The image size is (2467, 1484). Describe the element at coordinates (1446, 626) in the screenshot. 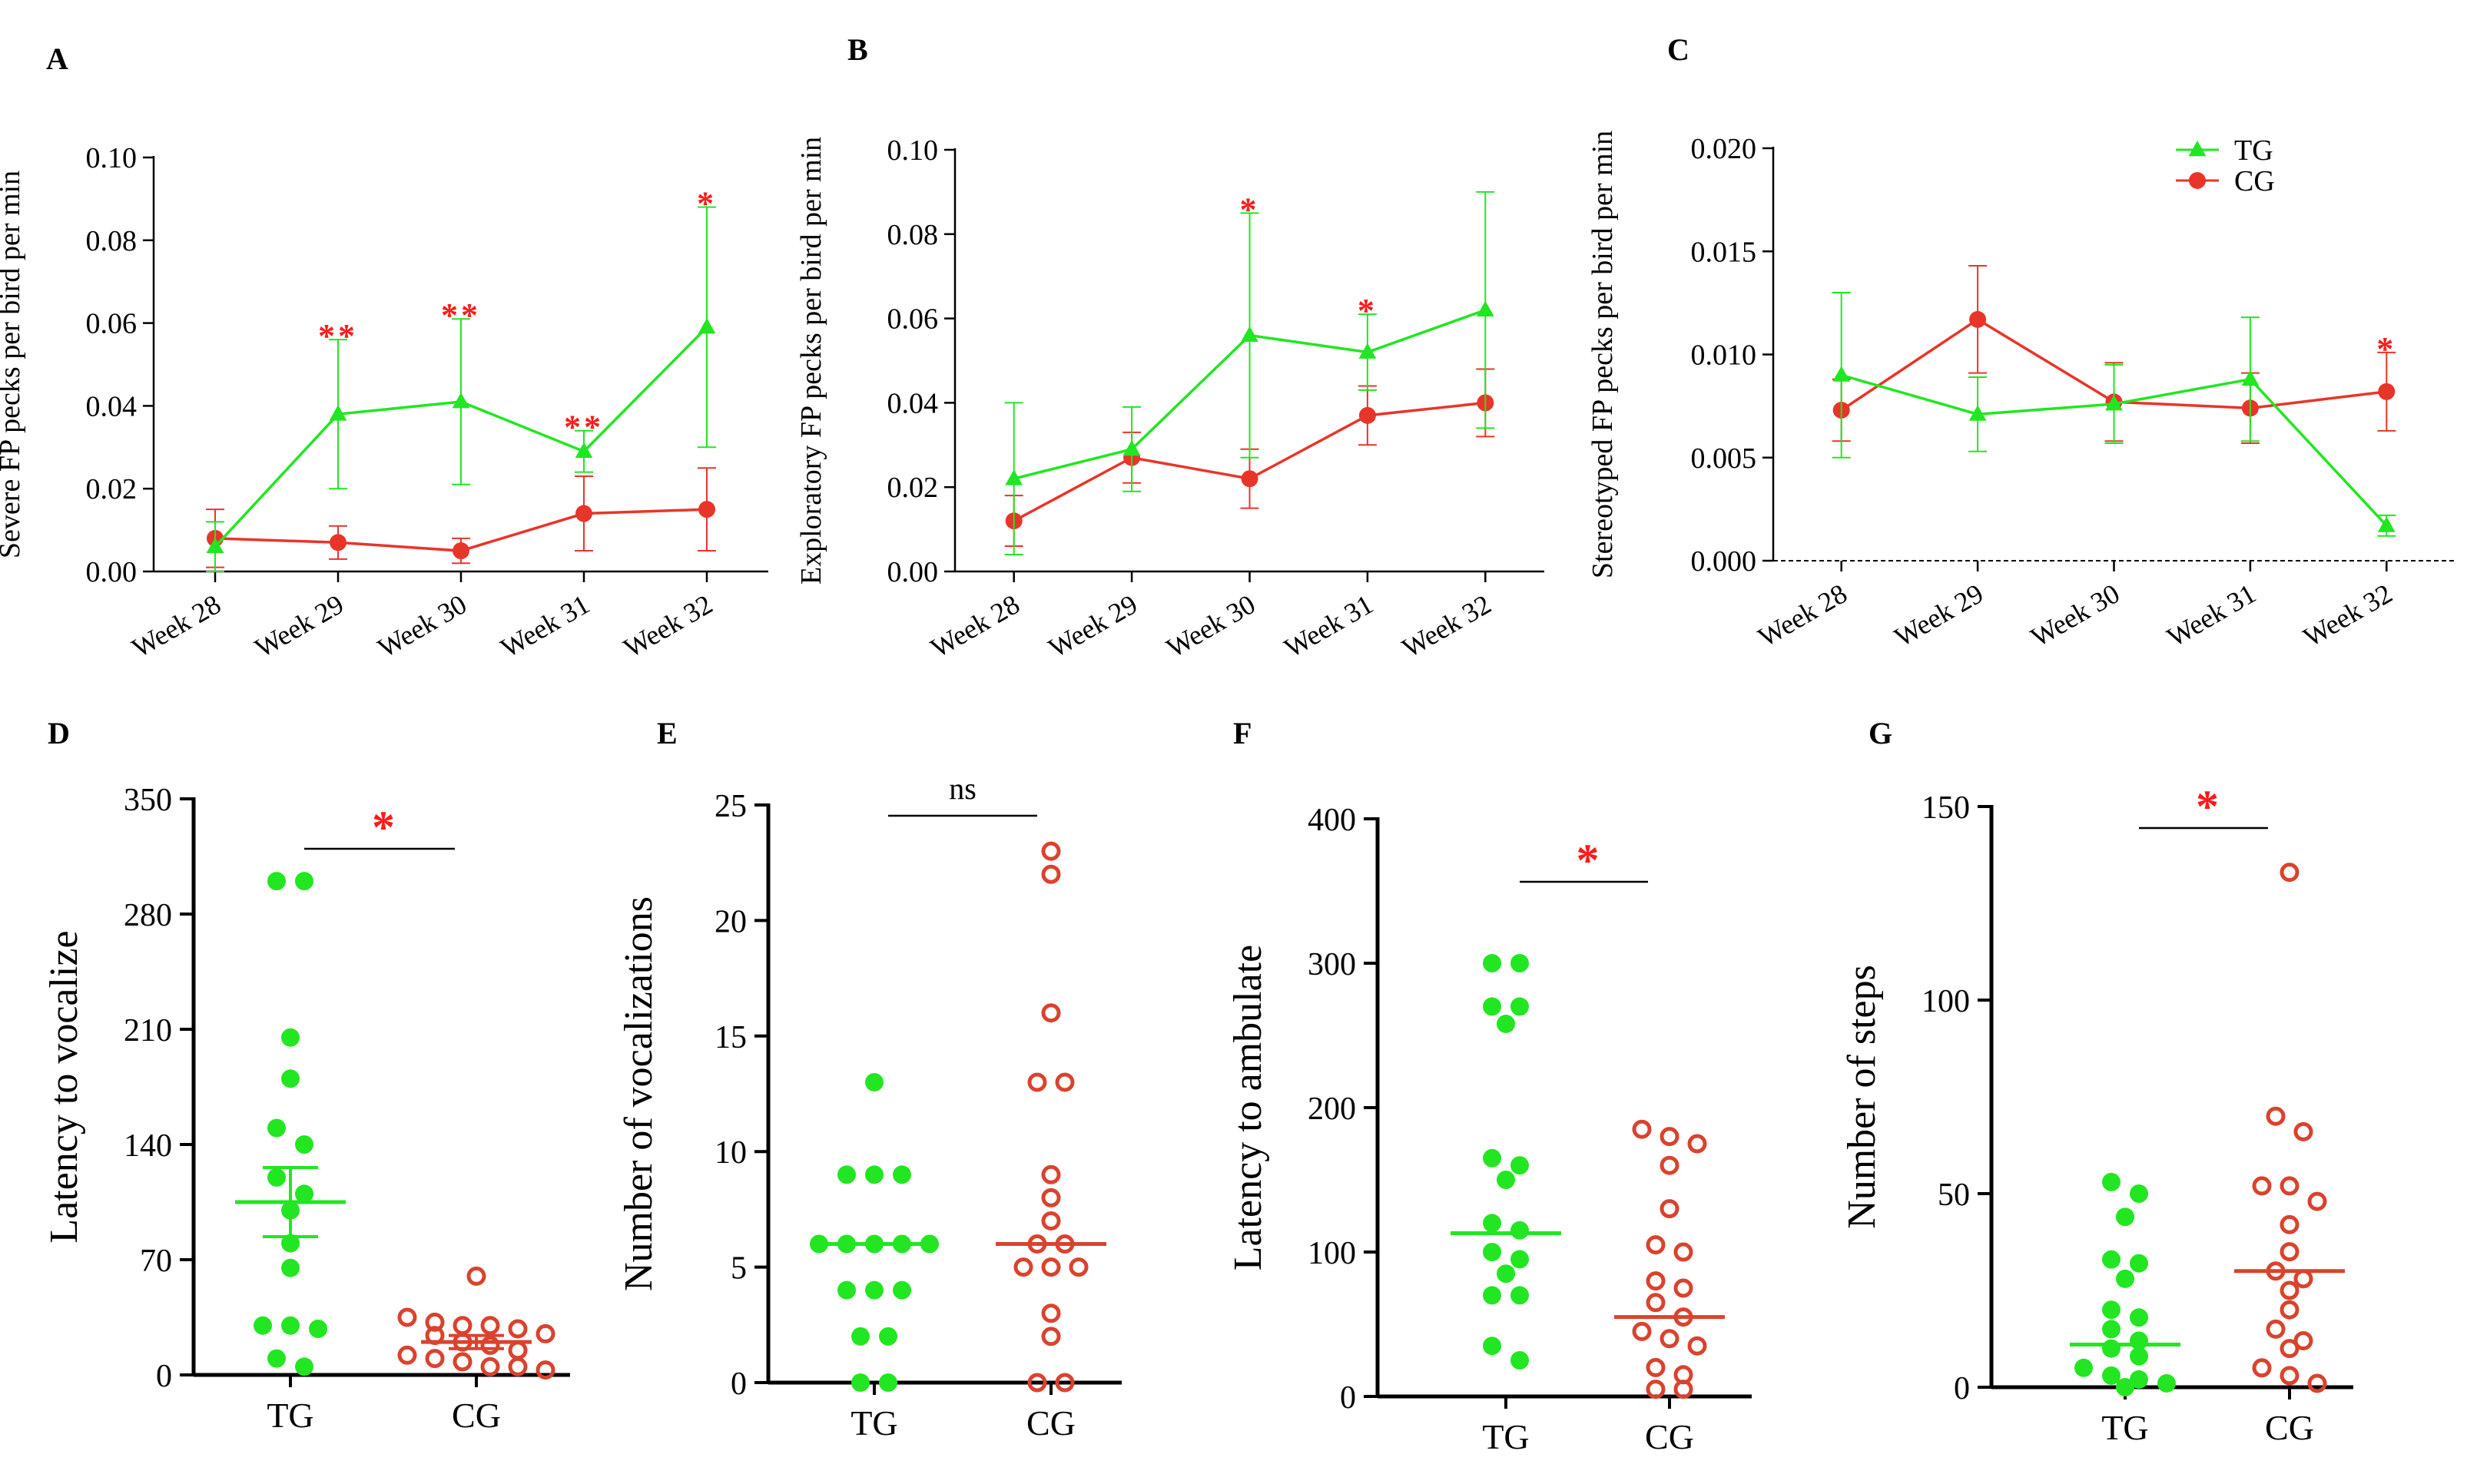

I see `x-tick-label: Week 32` at that location.